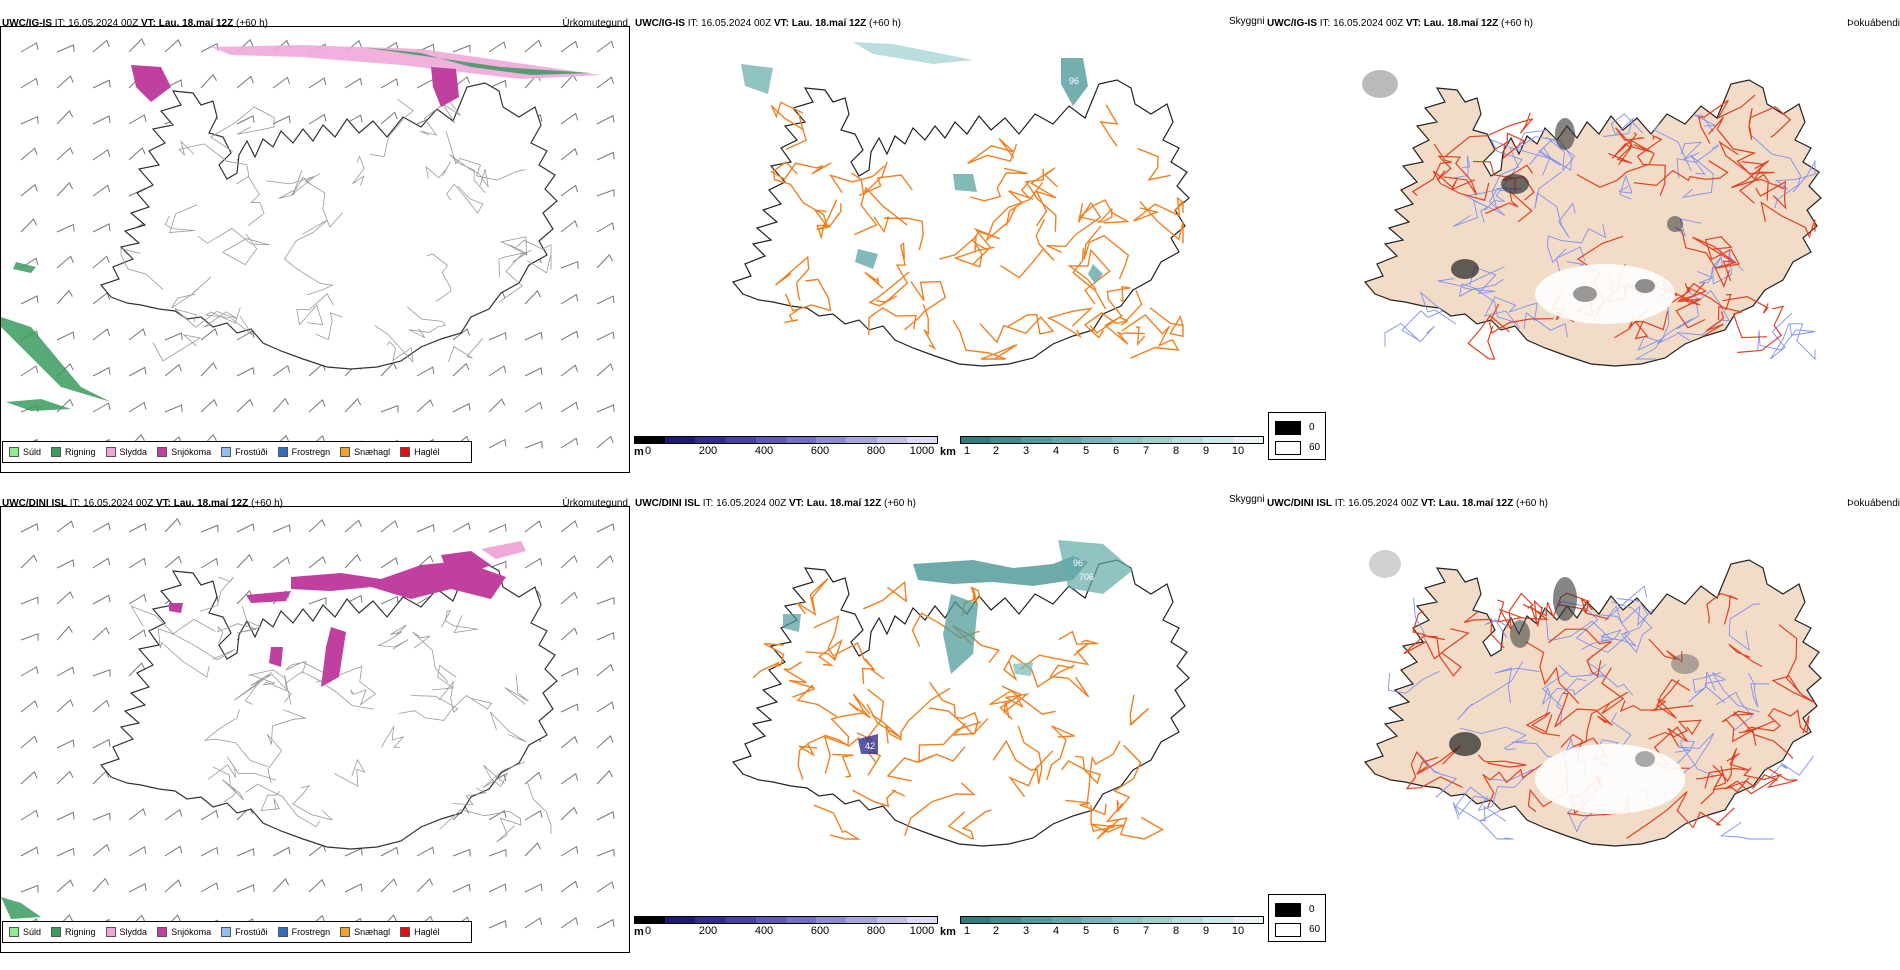  I want to click on legend-label: Haglél, so click(427, 932).